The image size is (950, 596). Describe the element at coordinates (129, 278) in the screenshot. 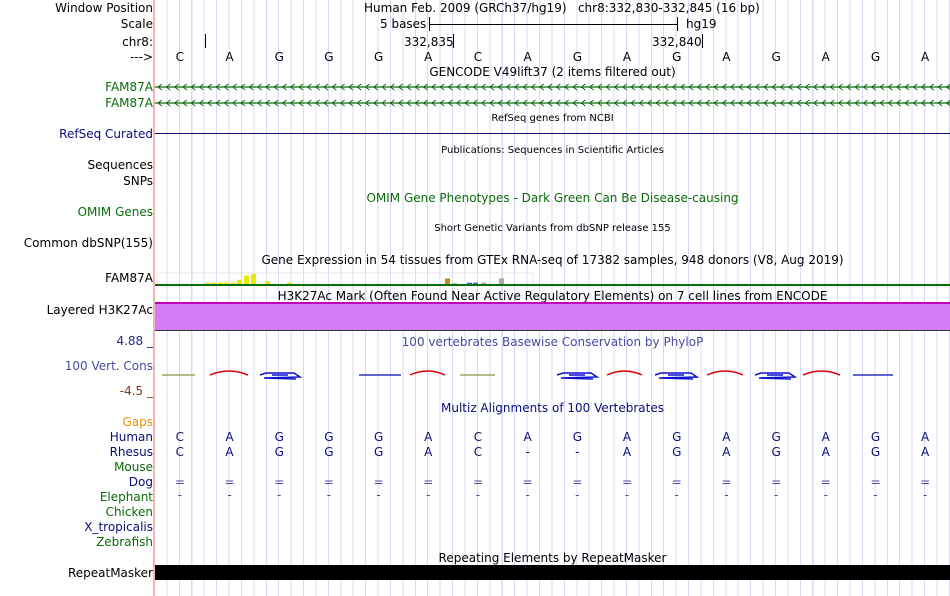

I see `label-gtex: FAM87A` at that location.